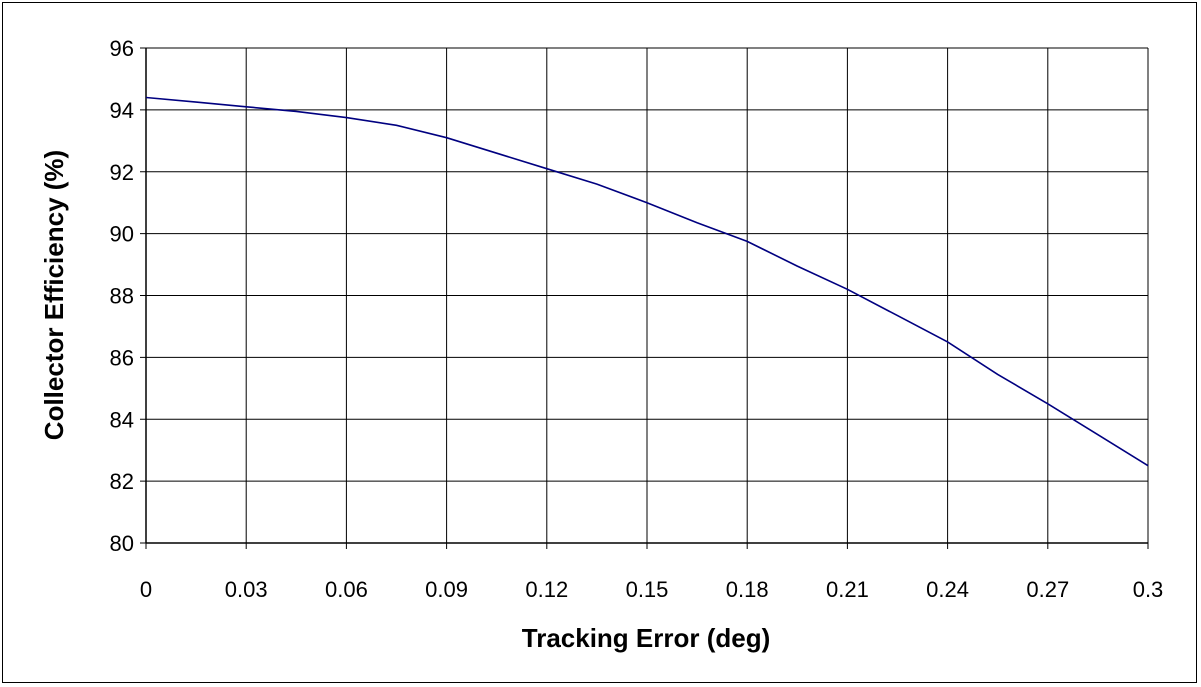 This screenshot has height=687, width=1201. What do you see at coordinates (122, 481) in the screenshot?
I see `y-tick-label: 82` at bounding box center [122, 481].